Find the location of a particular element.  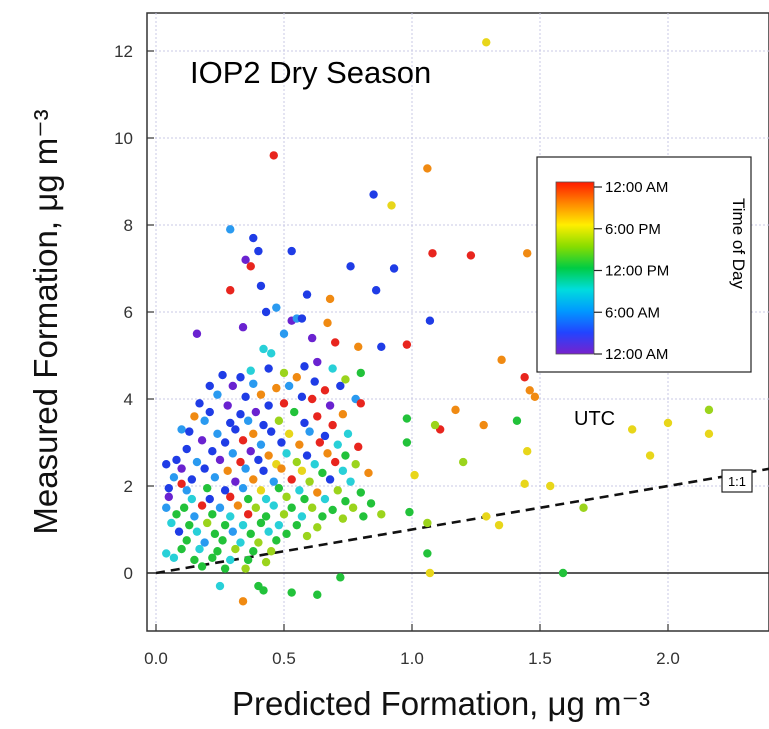

y-tick-label: 2 is located at coordinates (128, 486).